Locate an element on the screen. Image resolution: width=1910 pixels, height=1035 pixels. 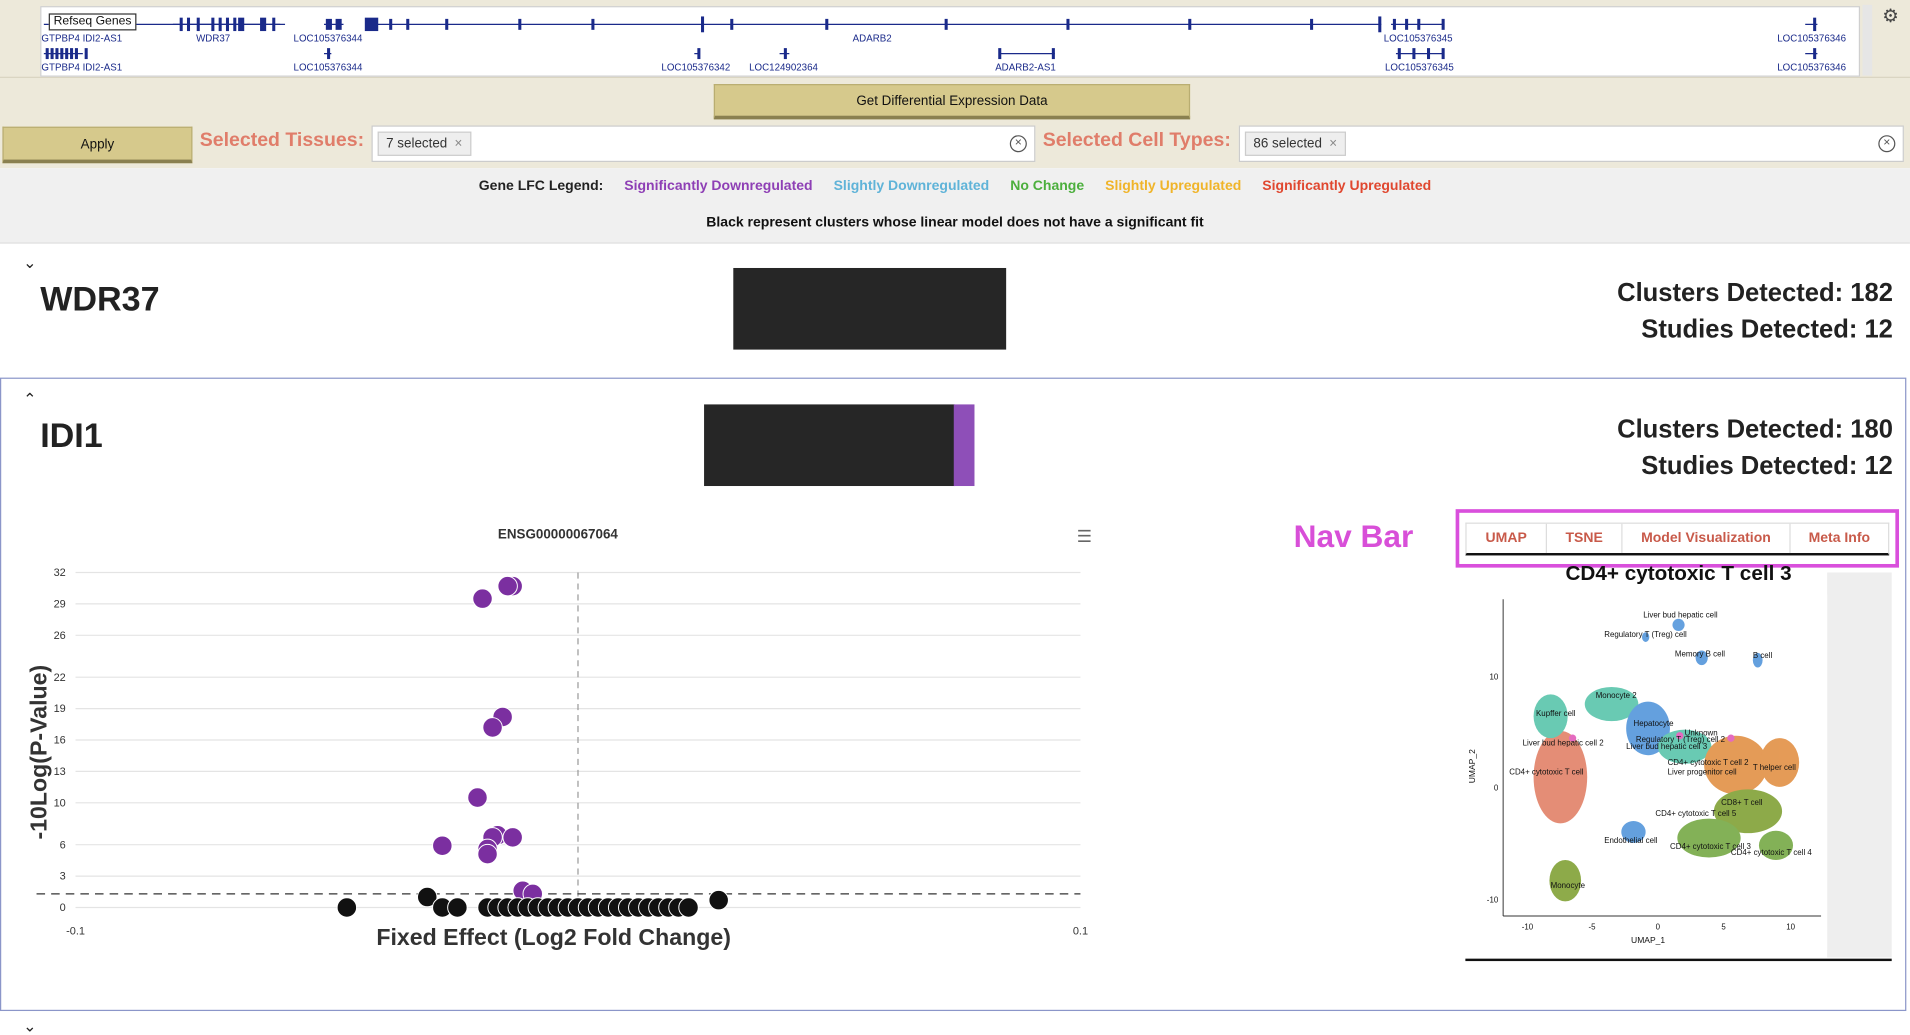
y-tick-label: 16 is located at coordinates (60, 741).